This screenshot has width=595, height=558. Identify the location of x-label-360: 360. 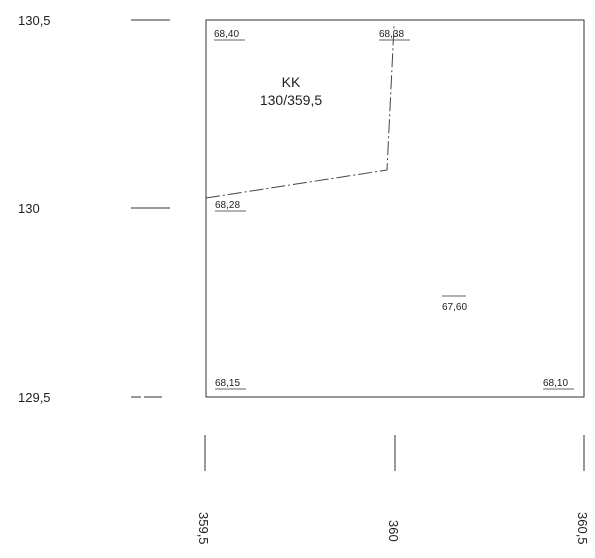
(393, 531).